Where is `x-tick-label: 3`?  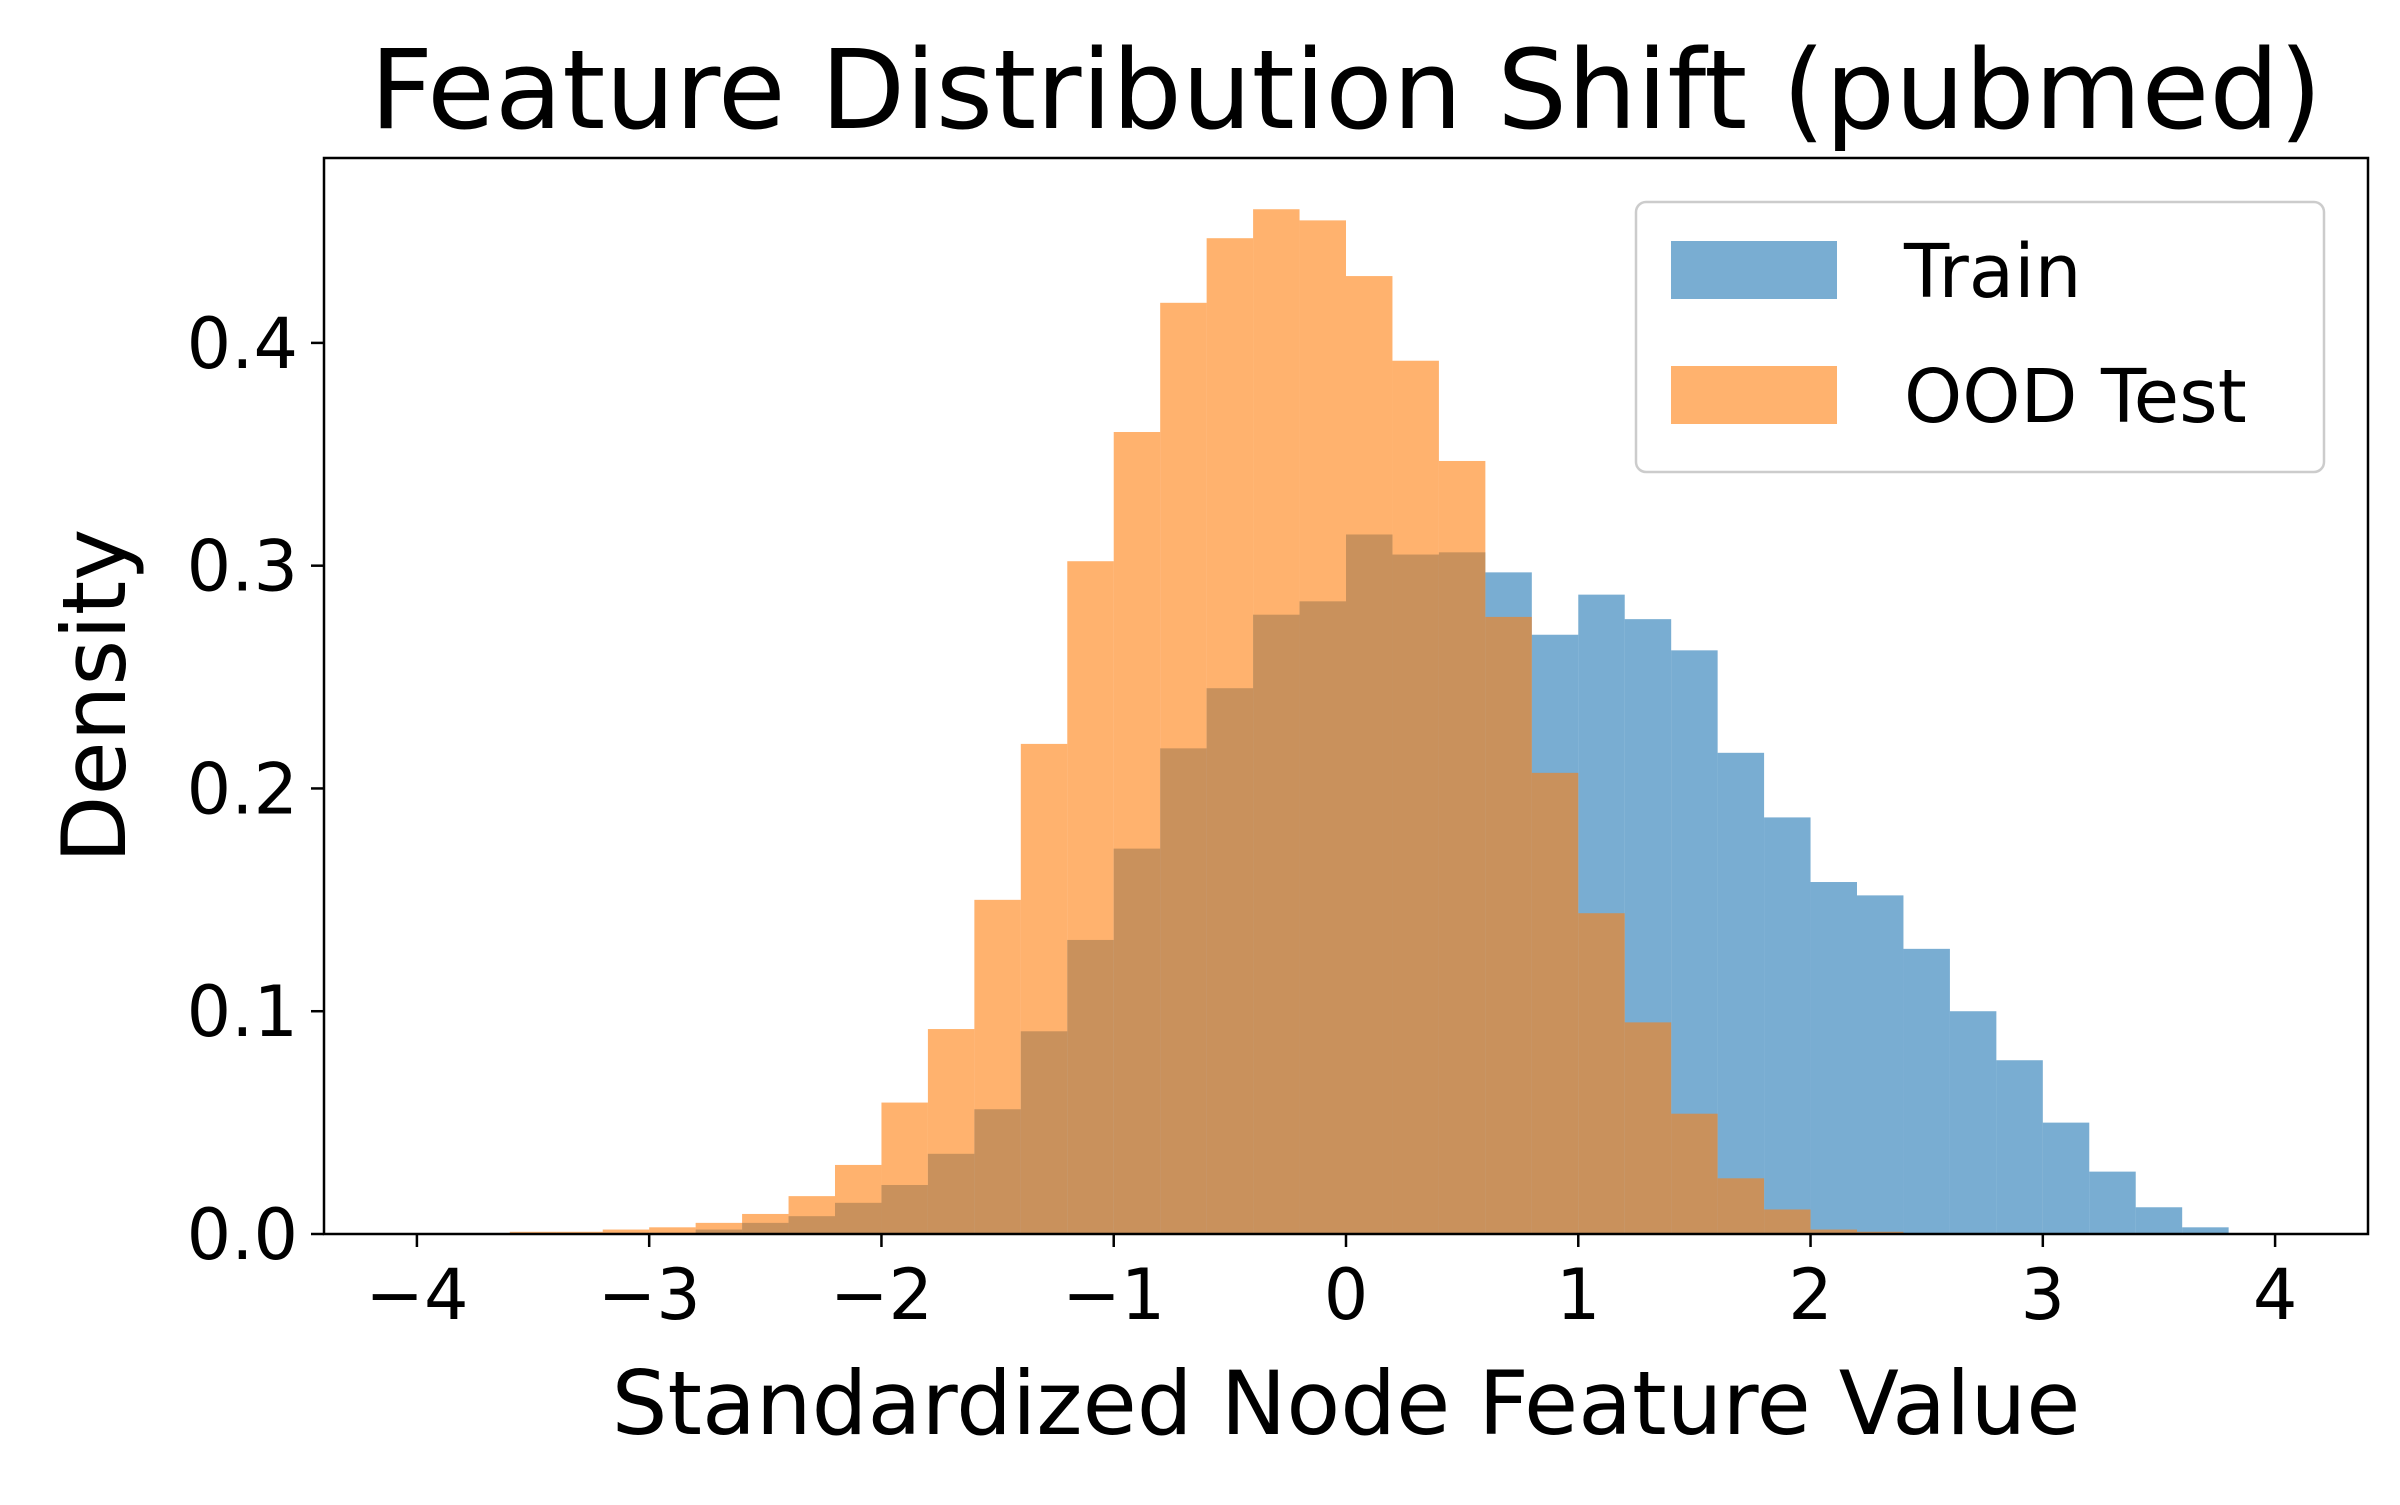 x-tick-label: 3 is located at coordinates (2043, 1295).